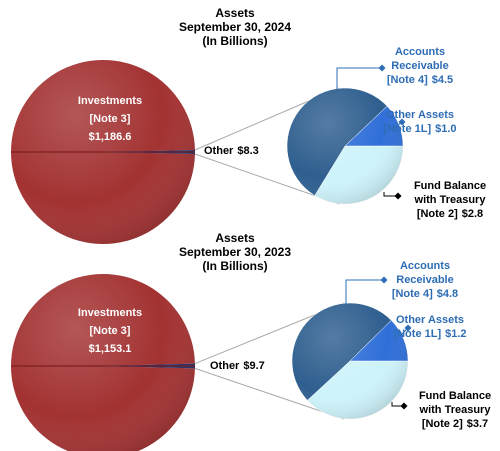 This screenshot has height=451, width=500. Describe the element at coordinates (235, 252) in the screenshot. I see `chart-title: September 30, 2023` at that location.